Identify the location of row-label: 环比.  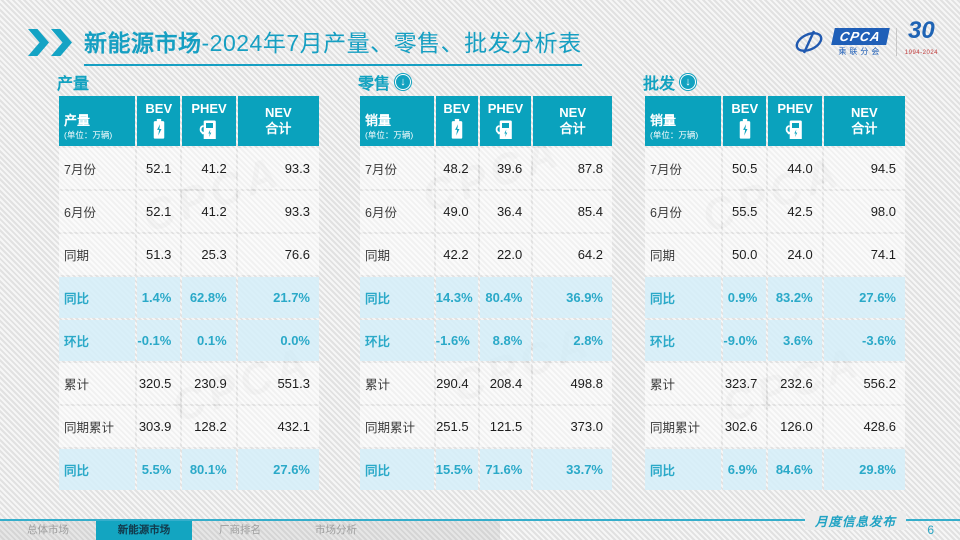
(683, 340).